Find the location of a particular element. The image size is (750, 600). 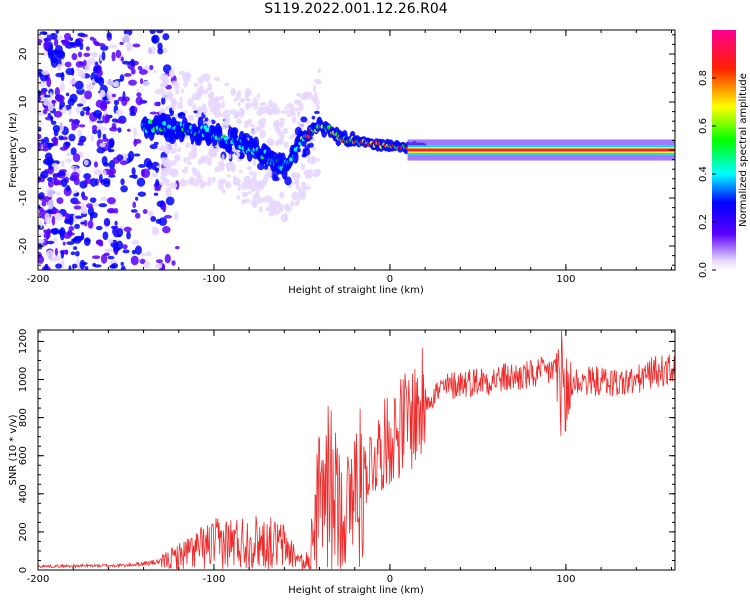

x-tick-label: -100 is located at coordinates (214, 279).